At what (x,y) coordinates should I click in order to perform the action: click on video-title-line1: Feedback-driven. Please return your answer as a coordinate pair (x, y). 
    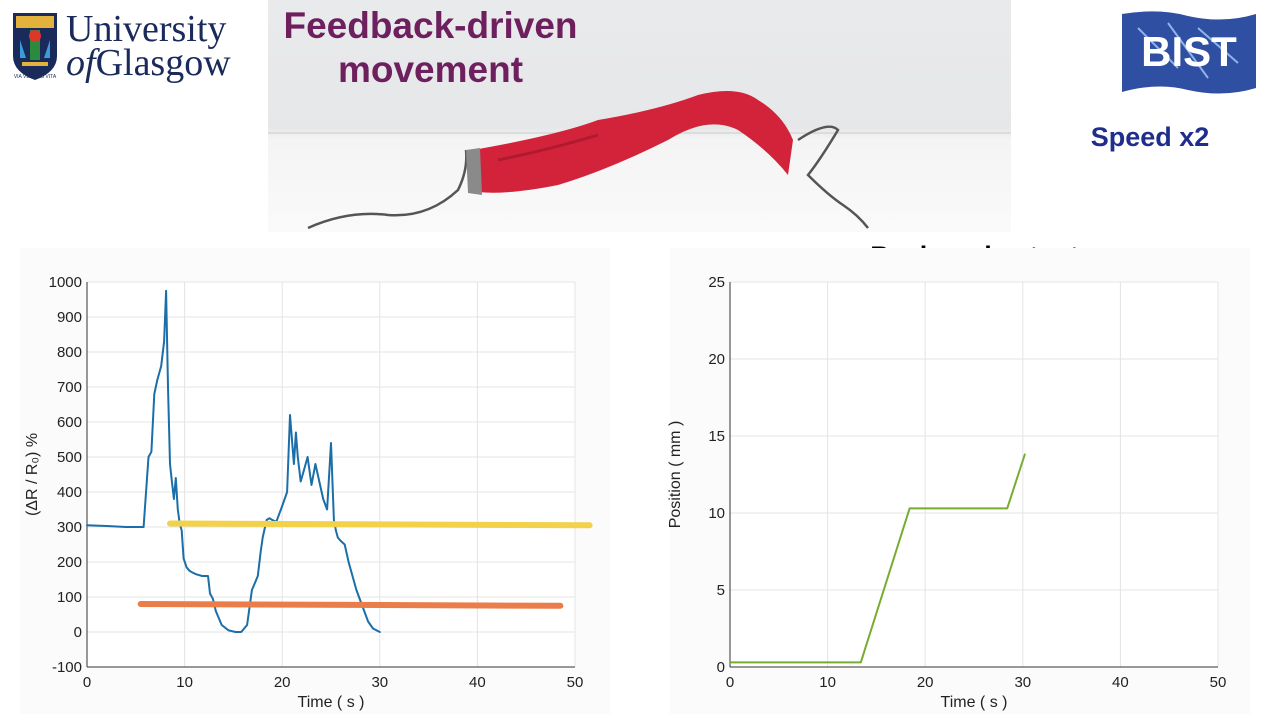
    Looking at the image, I should click on (430, 25).